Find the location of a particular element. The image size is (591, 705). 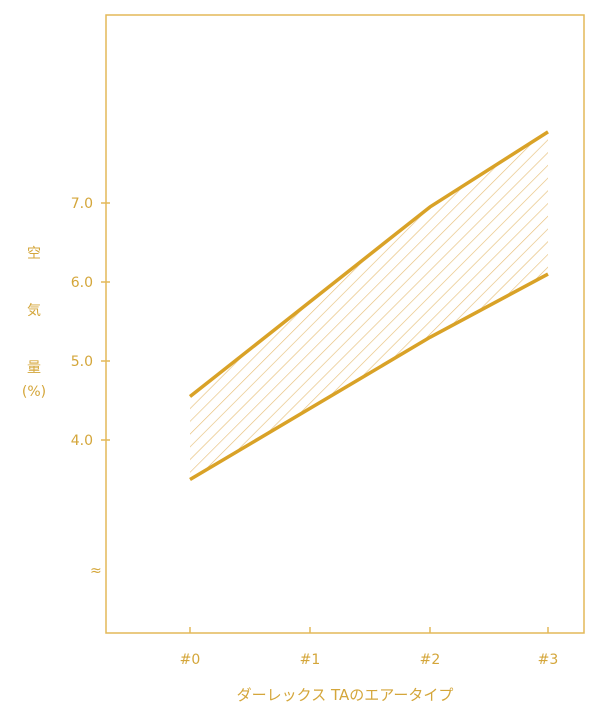

y-axis-label-char: 空 is located at coordinates (34, 254).